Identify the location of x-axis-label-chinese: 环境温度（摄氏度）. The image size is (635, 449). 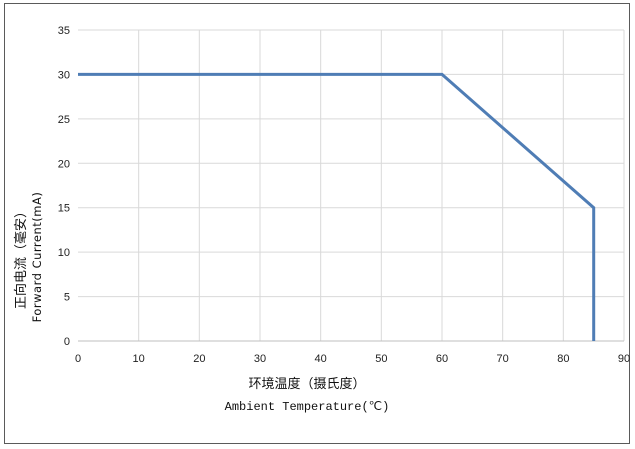
(306, 384).